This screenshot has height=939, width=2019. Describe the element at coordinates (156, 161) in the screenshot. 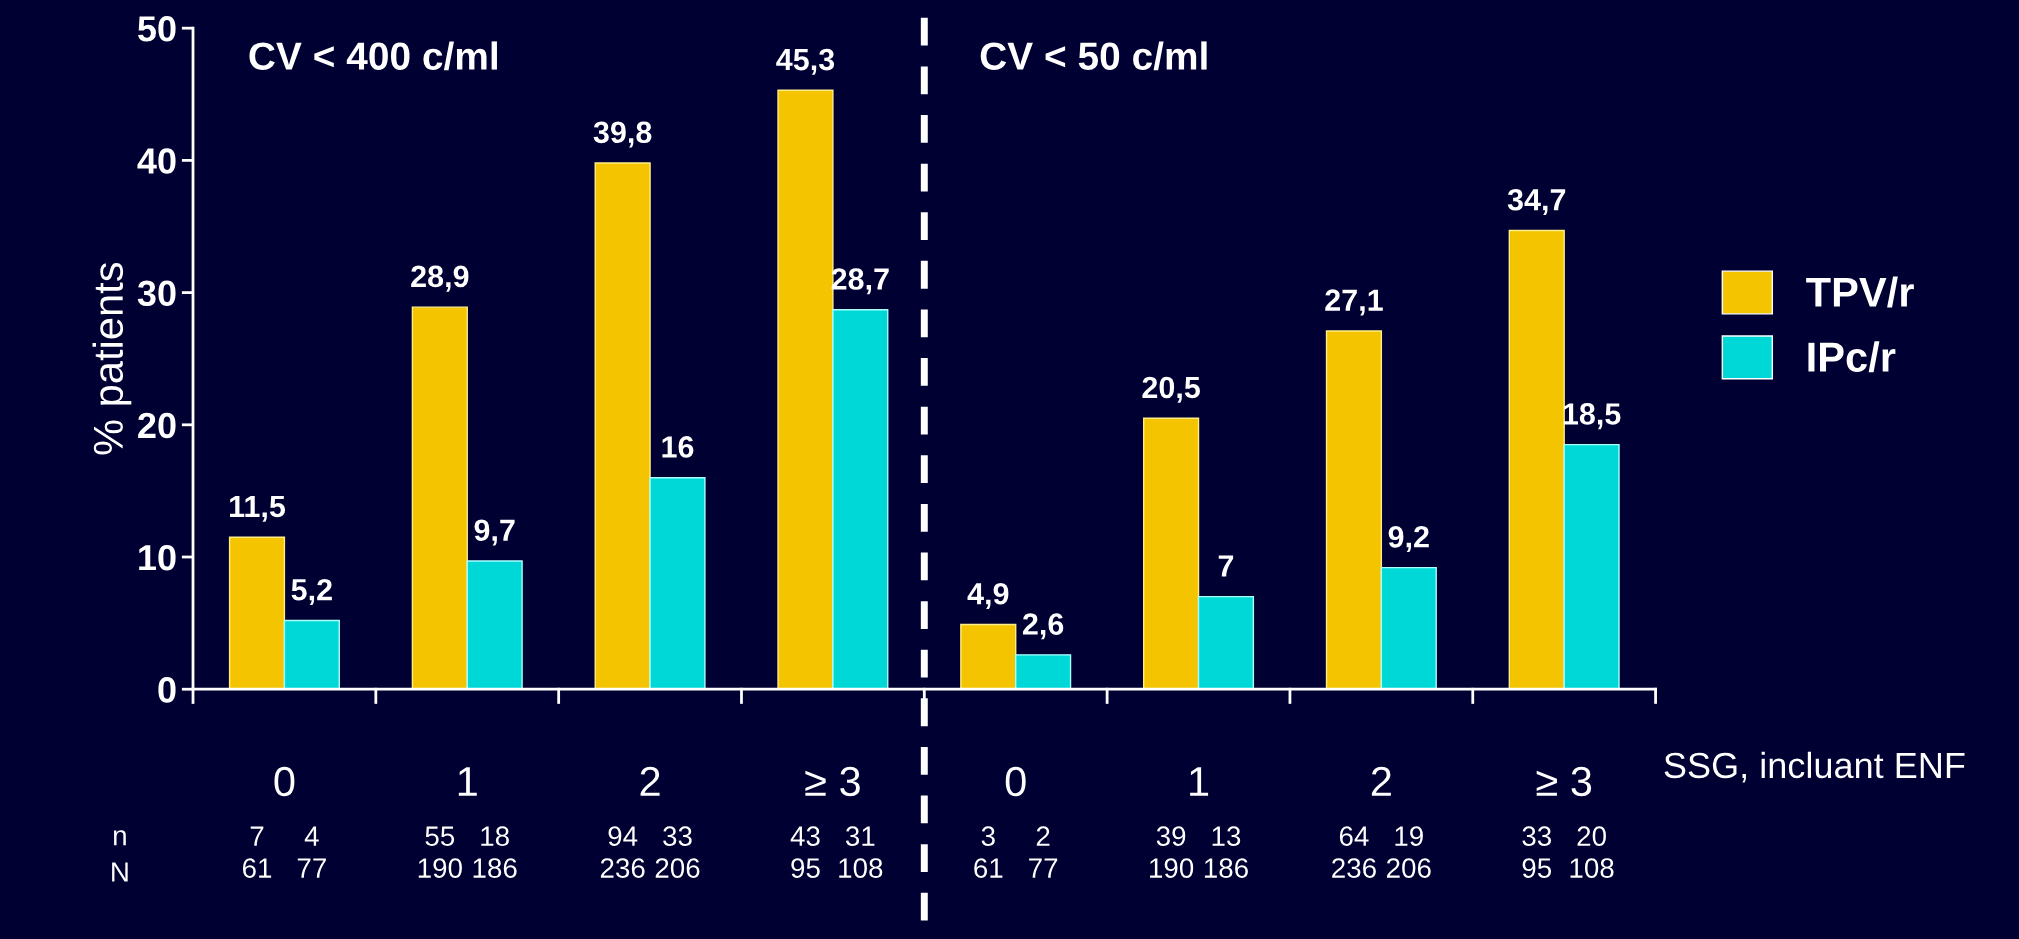

I see `y-tick-label: 40` at that location.